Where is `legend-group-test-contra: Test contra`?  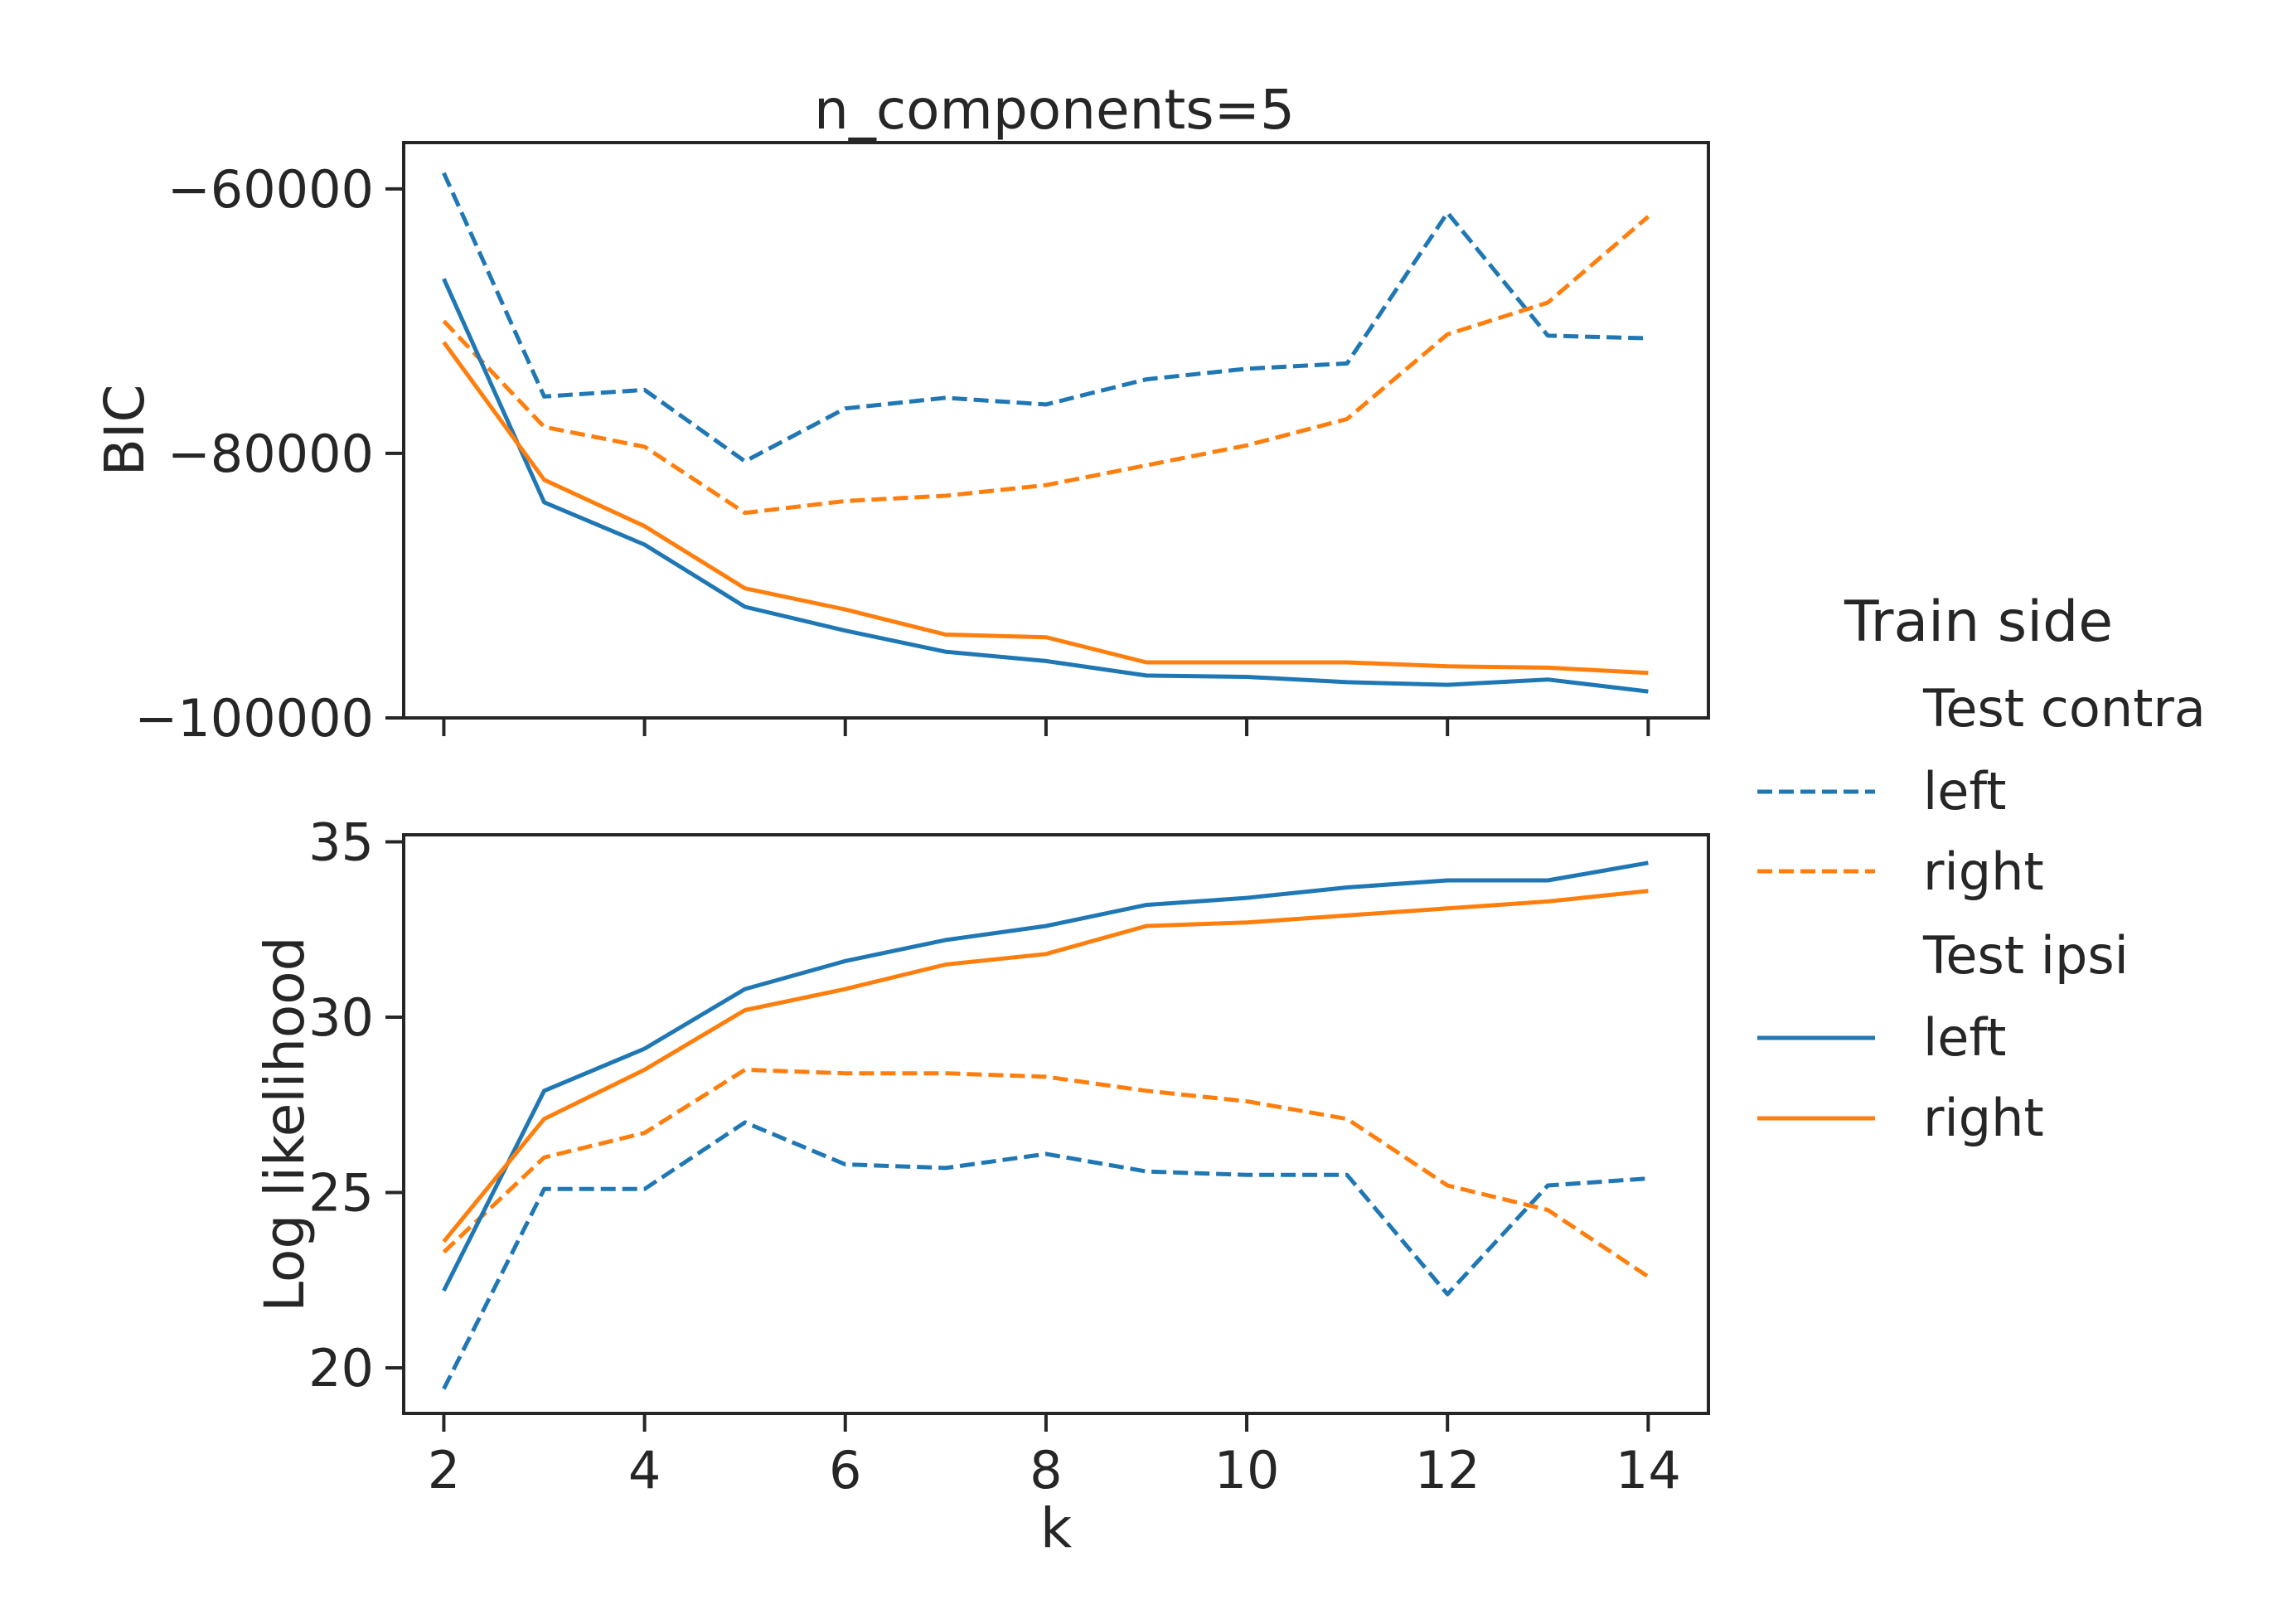
legend-group-test-contra: Test contra is located at coordinates (2064, 708).